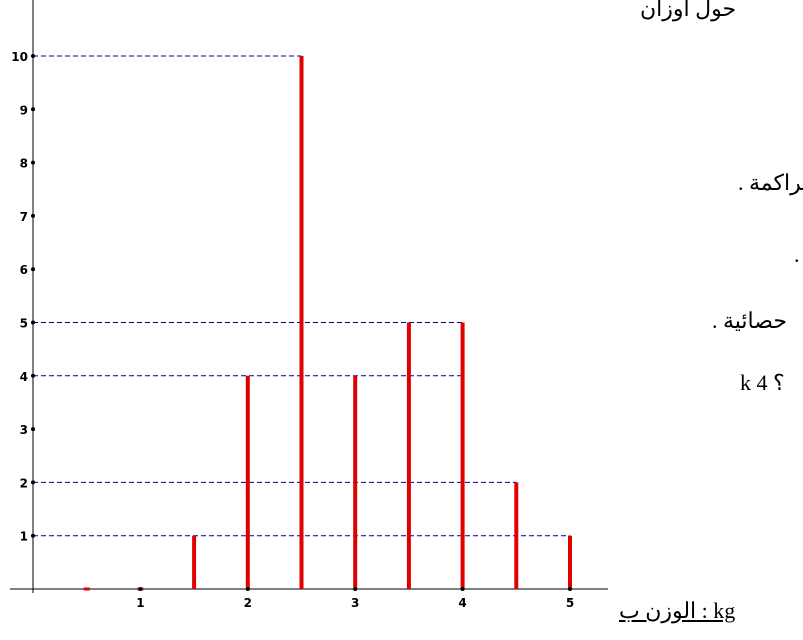 The height and width of the screenshot is (640, 803). I want to click on x-tick-label: 5, so click(570, 603).